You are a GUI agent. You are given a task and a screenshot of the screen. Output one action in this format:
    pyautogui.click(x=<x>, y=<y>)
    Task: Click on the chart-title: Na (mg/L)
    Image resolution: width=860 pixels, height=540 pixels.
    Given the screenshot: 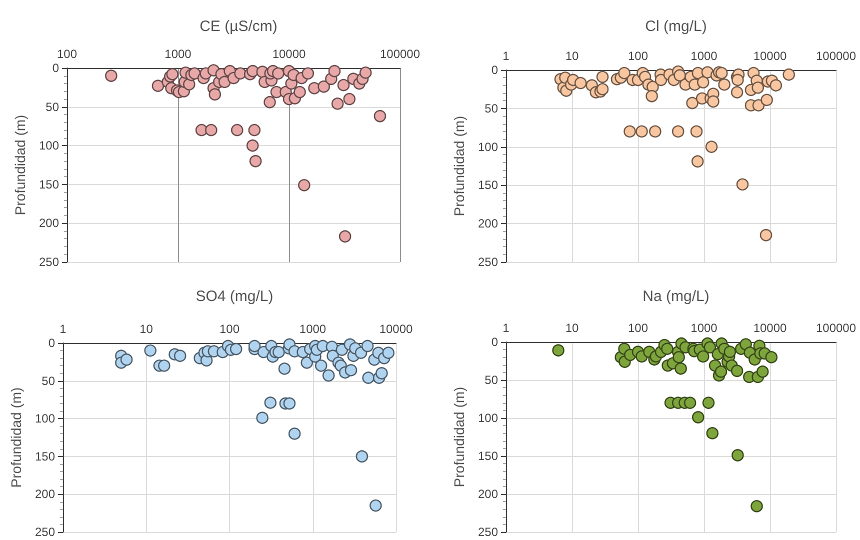 What is the action you would take?
    pyautogui.click(x=676, y=296)
    